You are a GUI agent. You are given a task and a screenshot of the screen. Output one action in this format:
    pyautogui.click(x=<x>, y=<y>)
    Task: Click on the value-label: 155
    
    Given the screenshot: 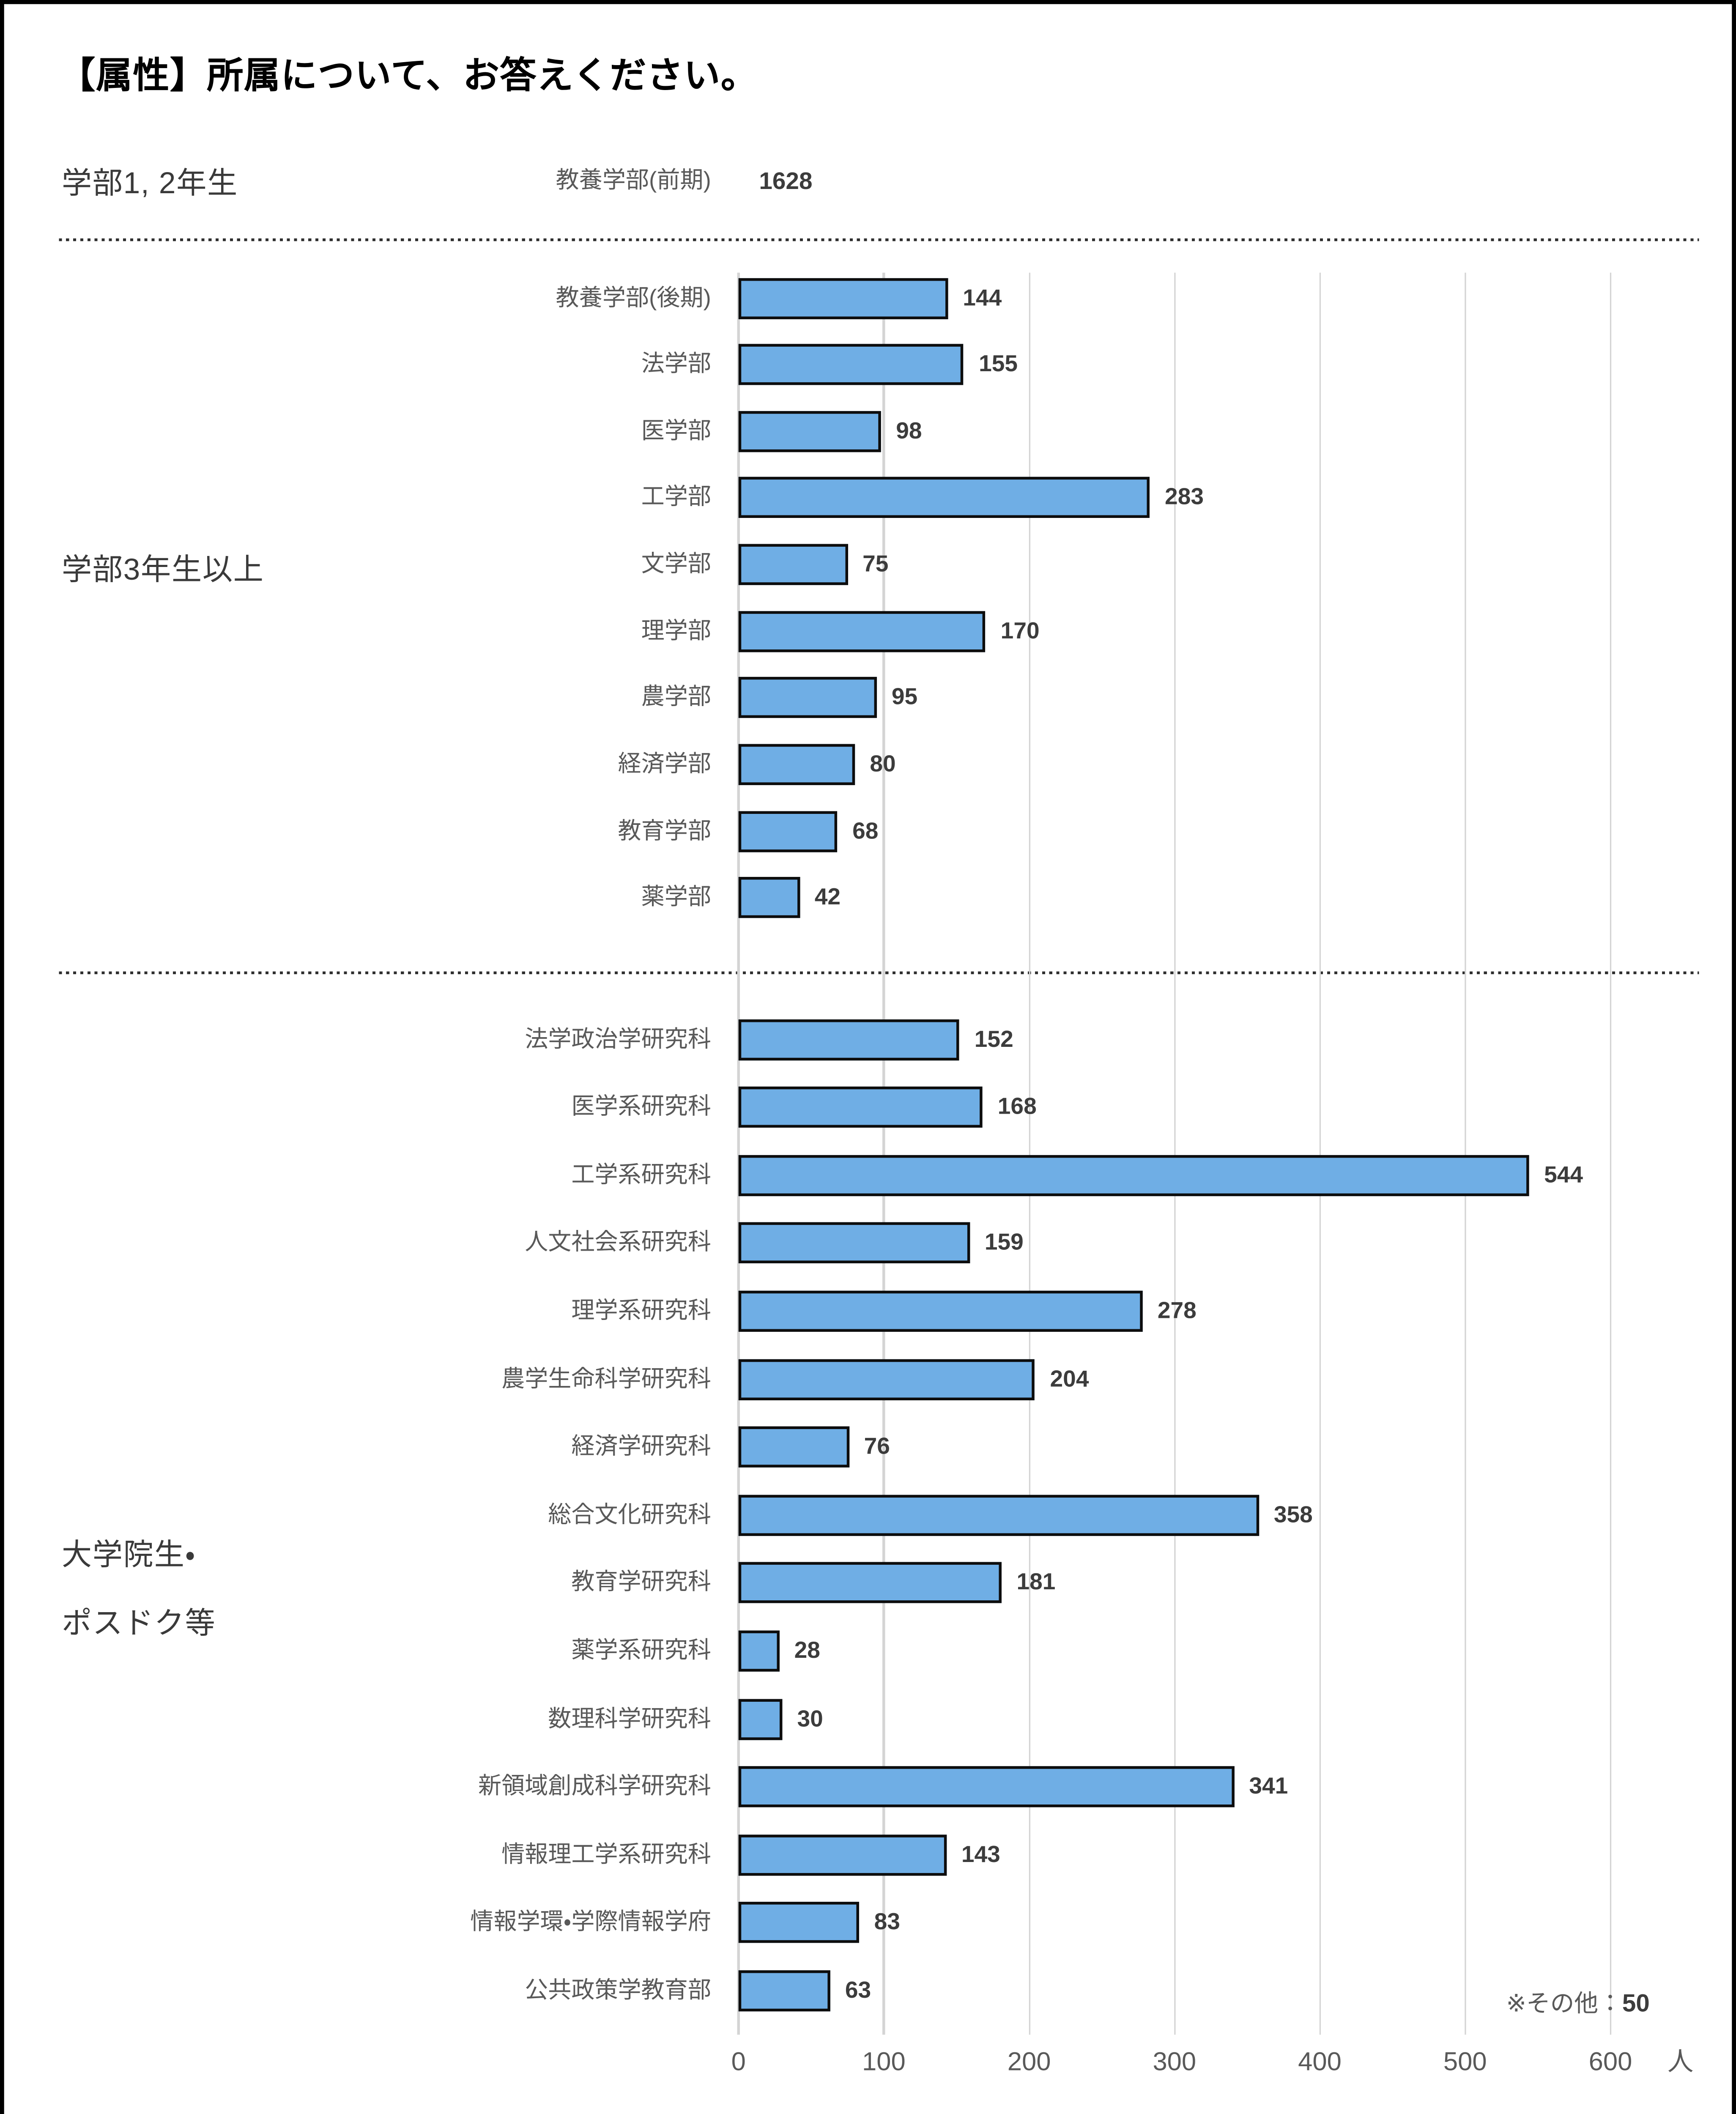 What is the action you would take?
    pyautogui.click(x=998, y=364)
    